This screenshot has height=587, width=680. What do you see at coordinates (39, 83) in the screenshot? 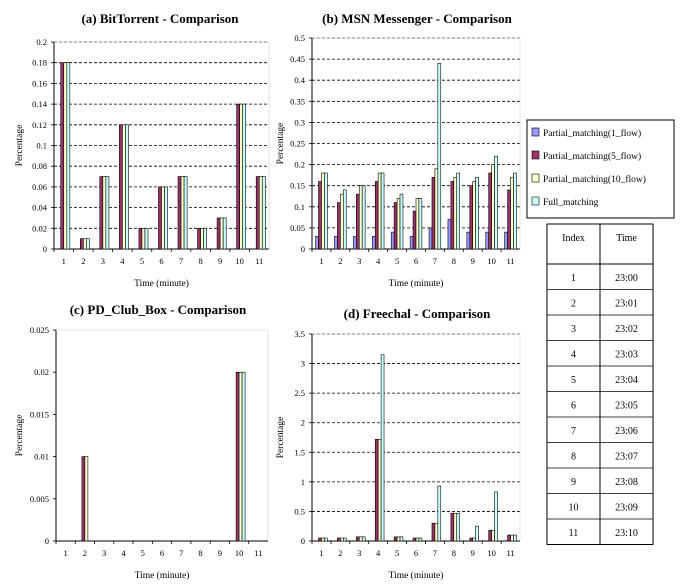
I see `y-tick-label: 0.16` at bounding box center [39, 83].